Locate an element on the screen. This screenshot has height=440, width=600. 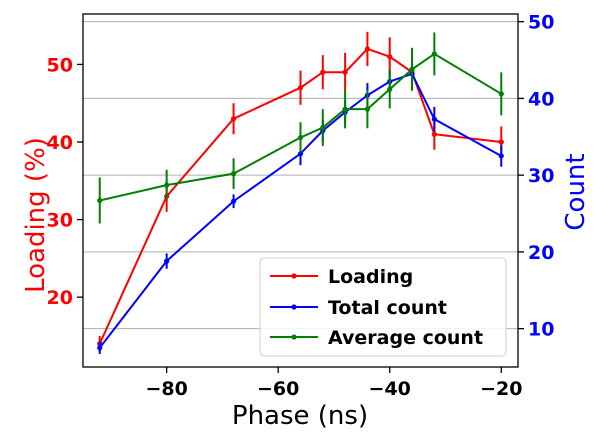
legend-entries: Loading Total count Average count is located at coordinates (376, 307).